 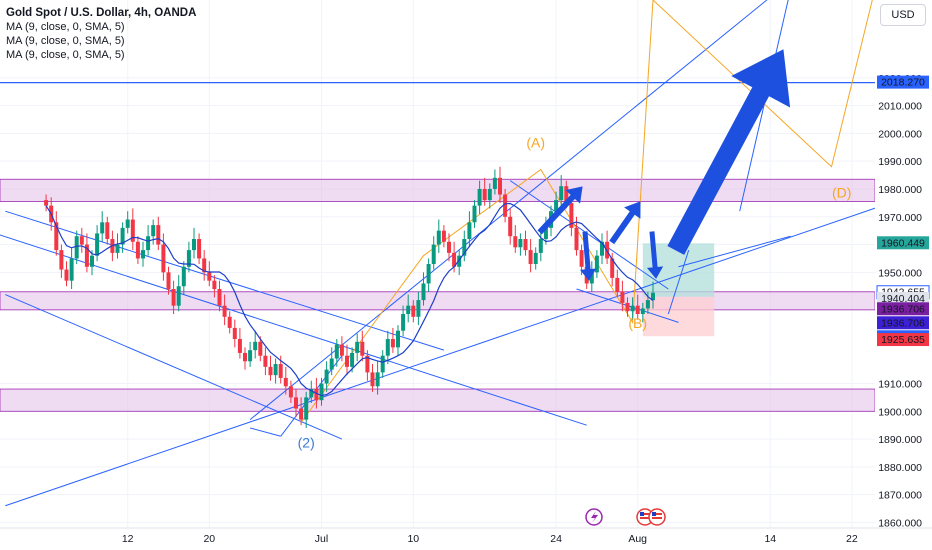 I want to click on forecast-arrows, so click(x=664, y=165).